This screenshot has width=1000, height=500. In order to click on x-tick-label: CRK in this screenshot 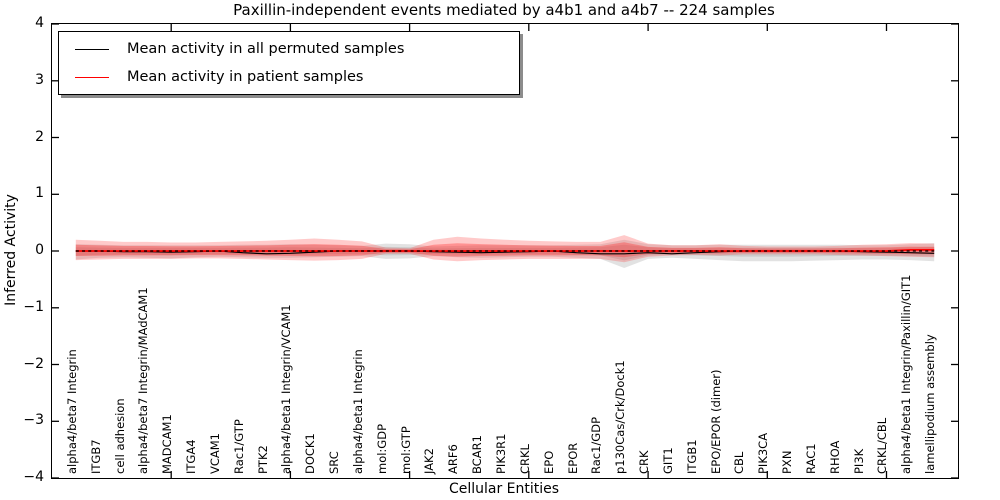, I will do `click(644, 462)`.